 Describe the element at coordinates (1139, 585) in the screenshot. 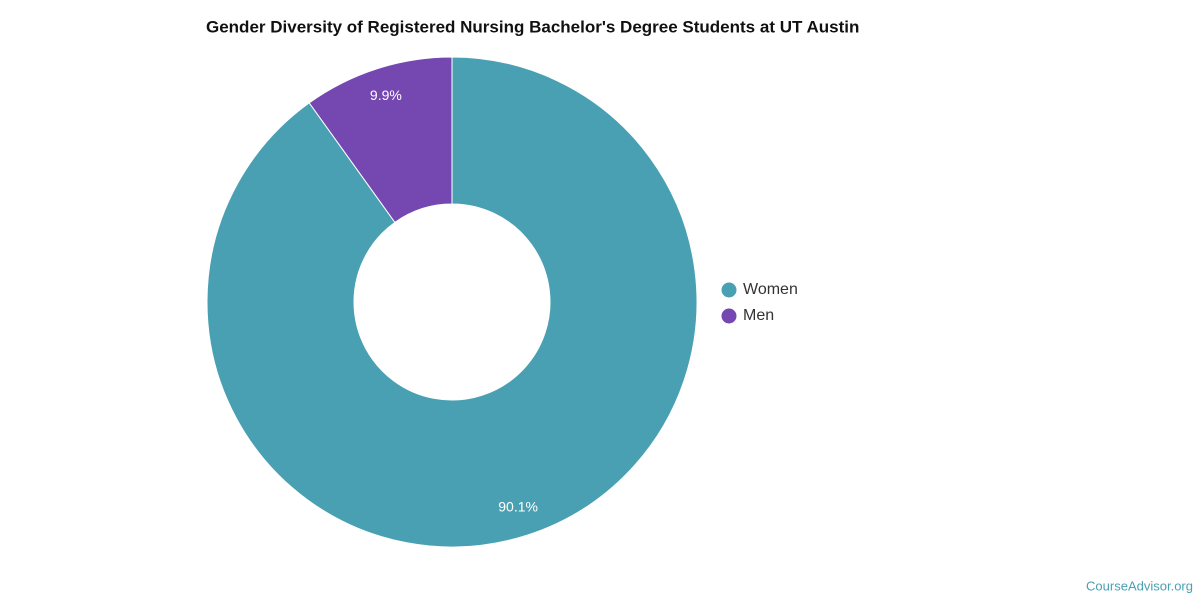

I see `watermark: CourseAdvisor.org` at that location.